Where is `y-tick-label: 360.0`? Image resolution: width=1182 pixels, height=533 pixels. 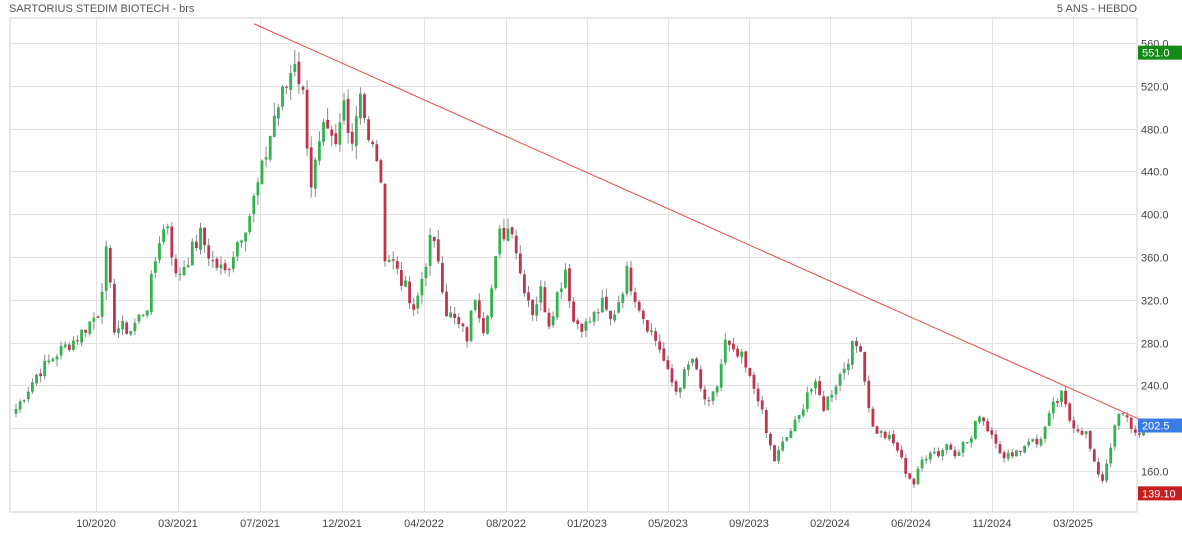 y-tick-label: 360.0 is located at coordinates (1155, 259).